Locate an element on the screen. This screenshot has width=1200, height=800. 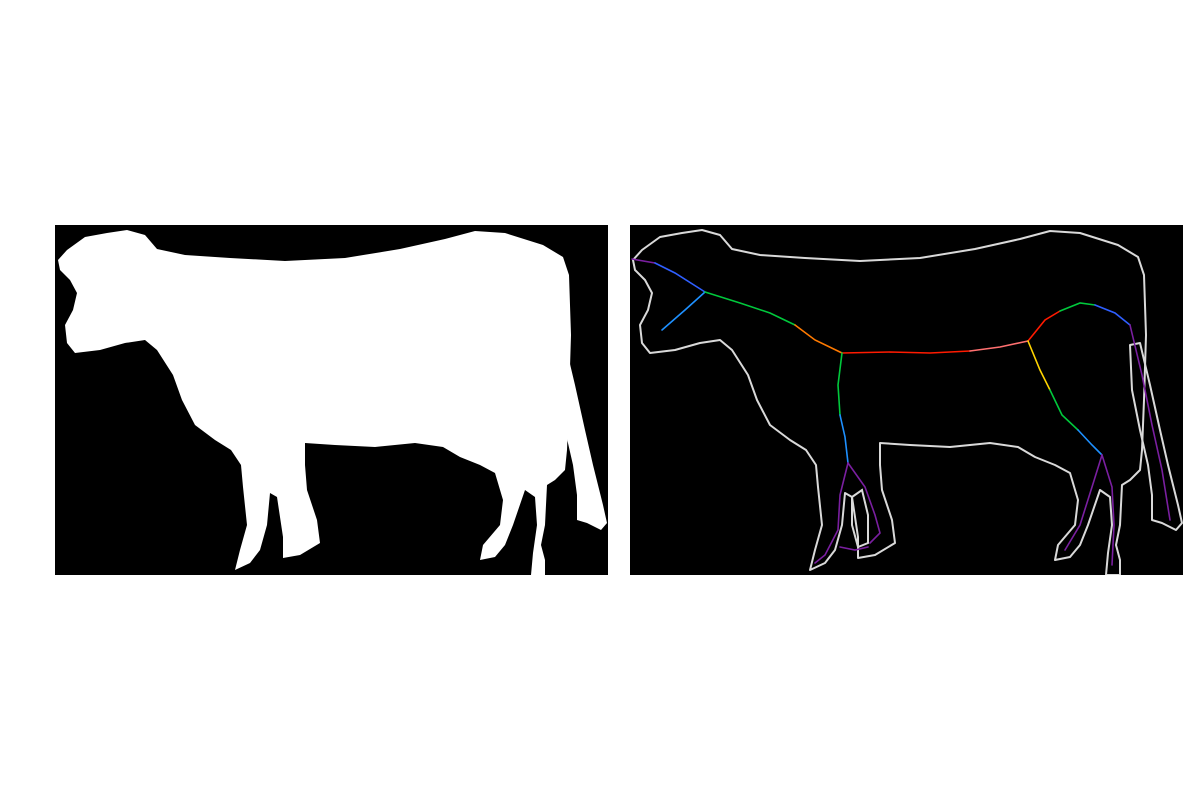
skeleton-spine is located at coordinates (906, 352).